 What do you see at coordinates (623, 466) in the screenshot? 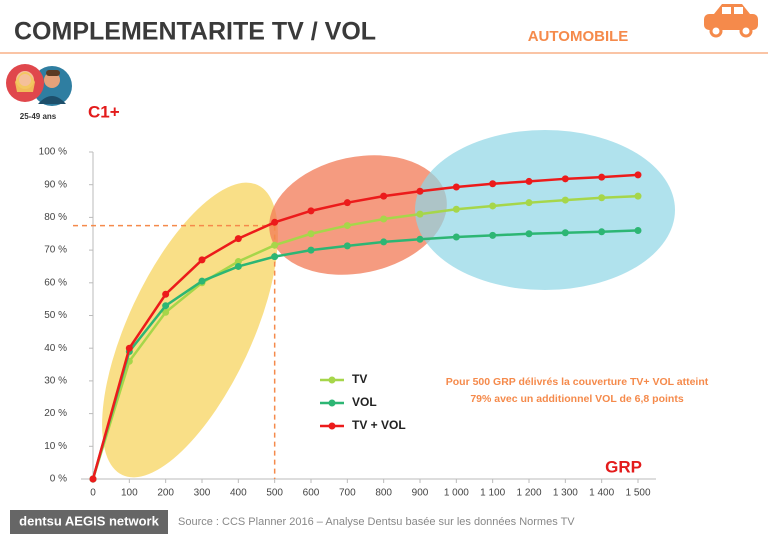
I see `x-axis-title: GRP` at bounding box center [623, 466].